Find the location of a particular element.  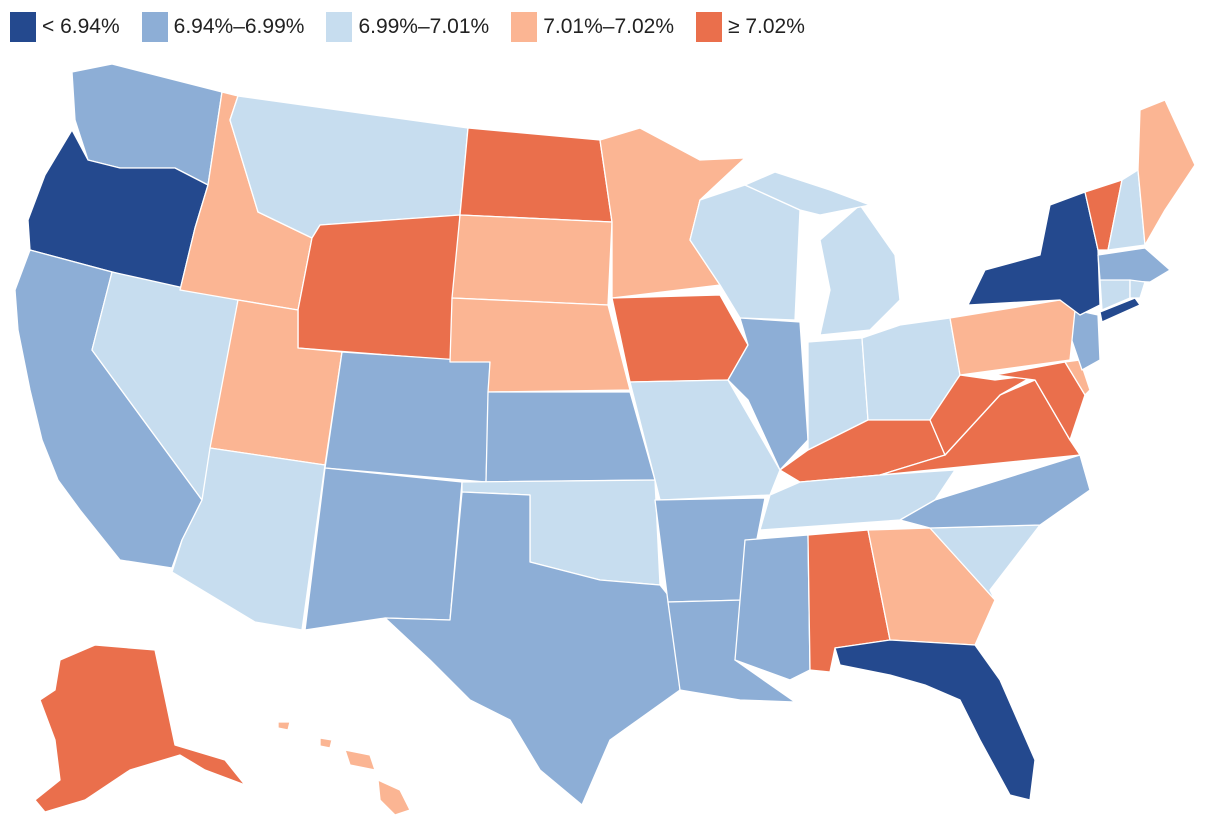

legend-item-6-99-to-7-01: 6.99%–7.01% is located at coordinates (407, 27).